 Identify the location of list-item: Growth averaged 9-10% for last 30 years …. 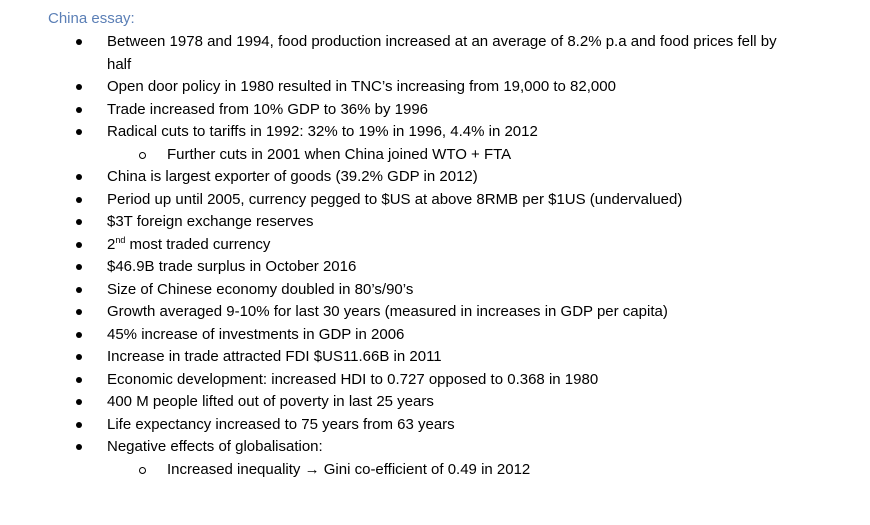
(398, 312).